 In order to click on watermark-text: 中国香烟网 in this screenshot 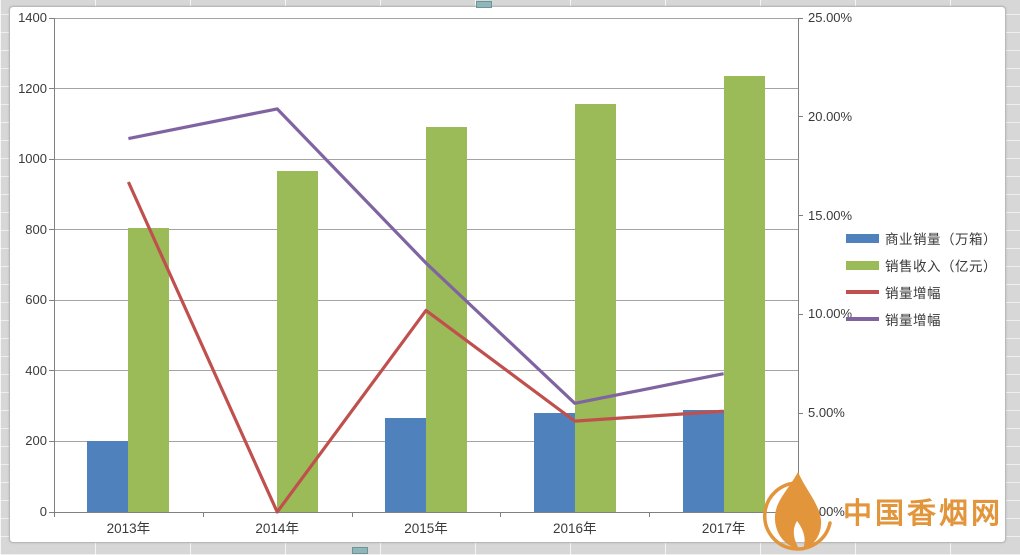, I will do `click(922, 513)`.